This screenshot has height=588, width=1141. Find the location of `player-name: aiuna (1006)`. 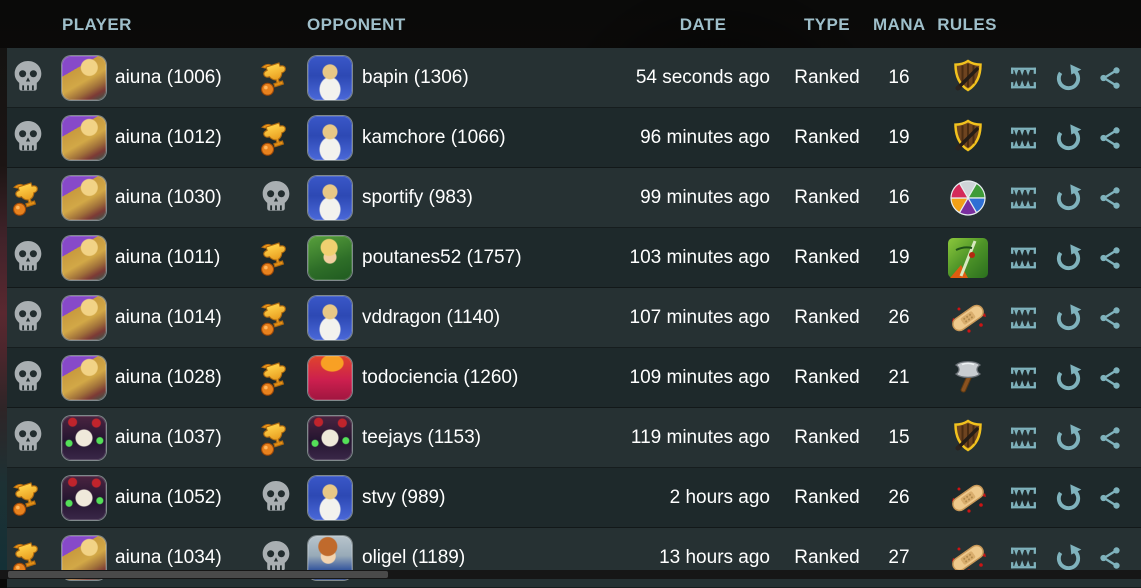

player-name: aiuna (1006) is located at coordinates (168, 77).